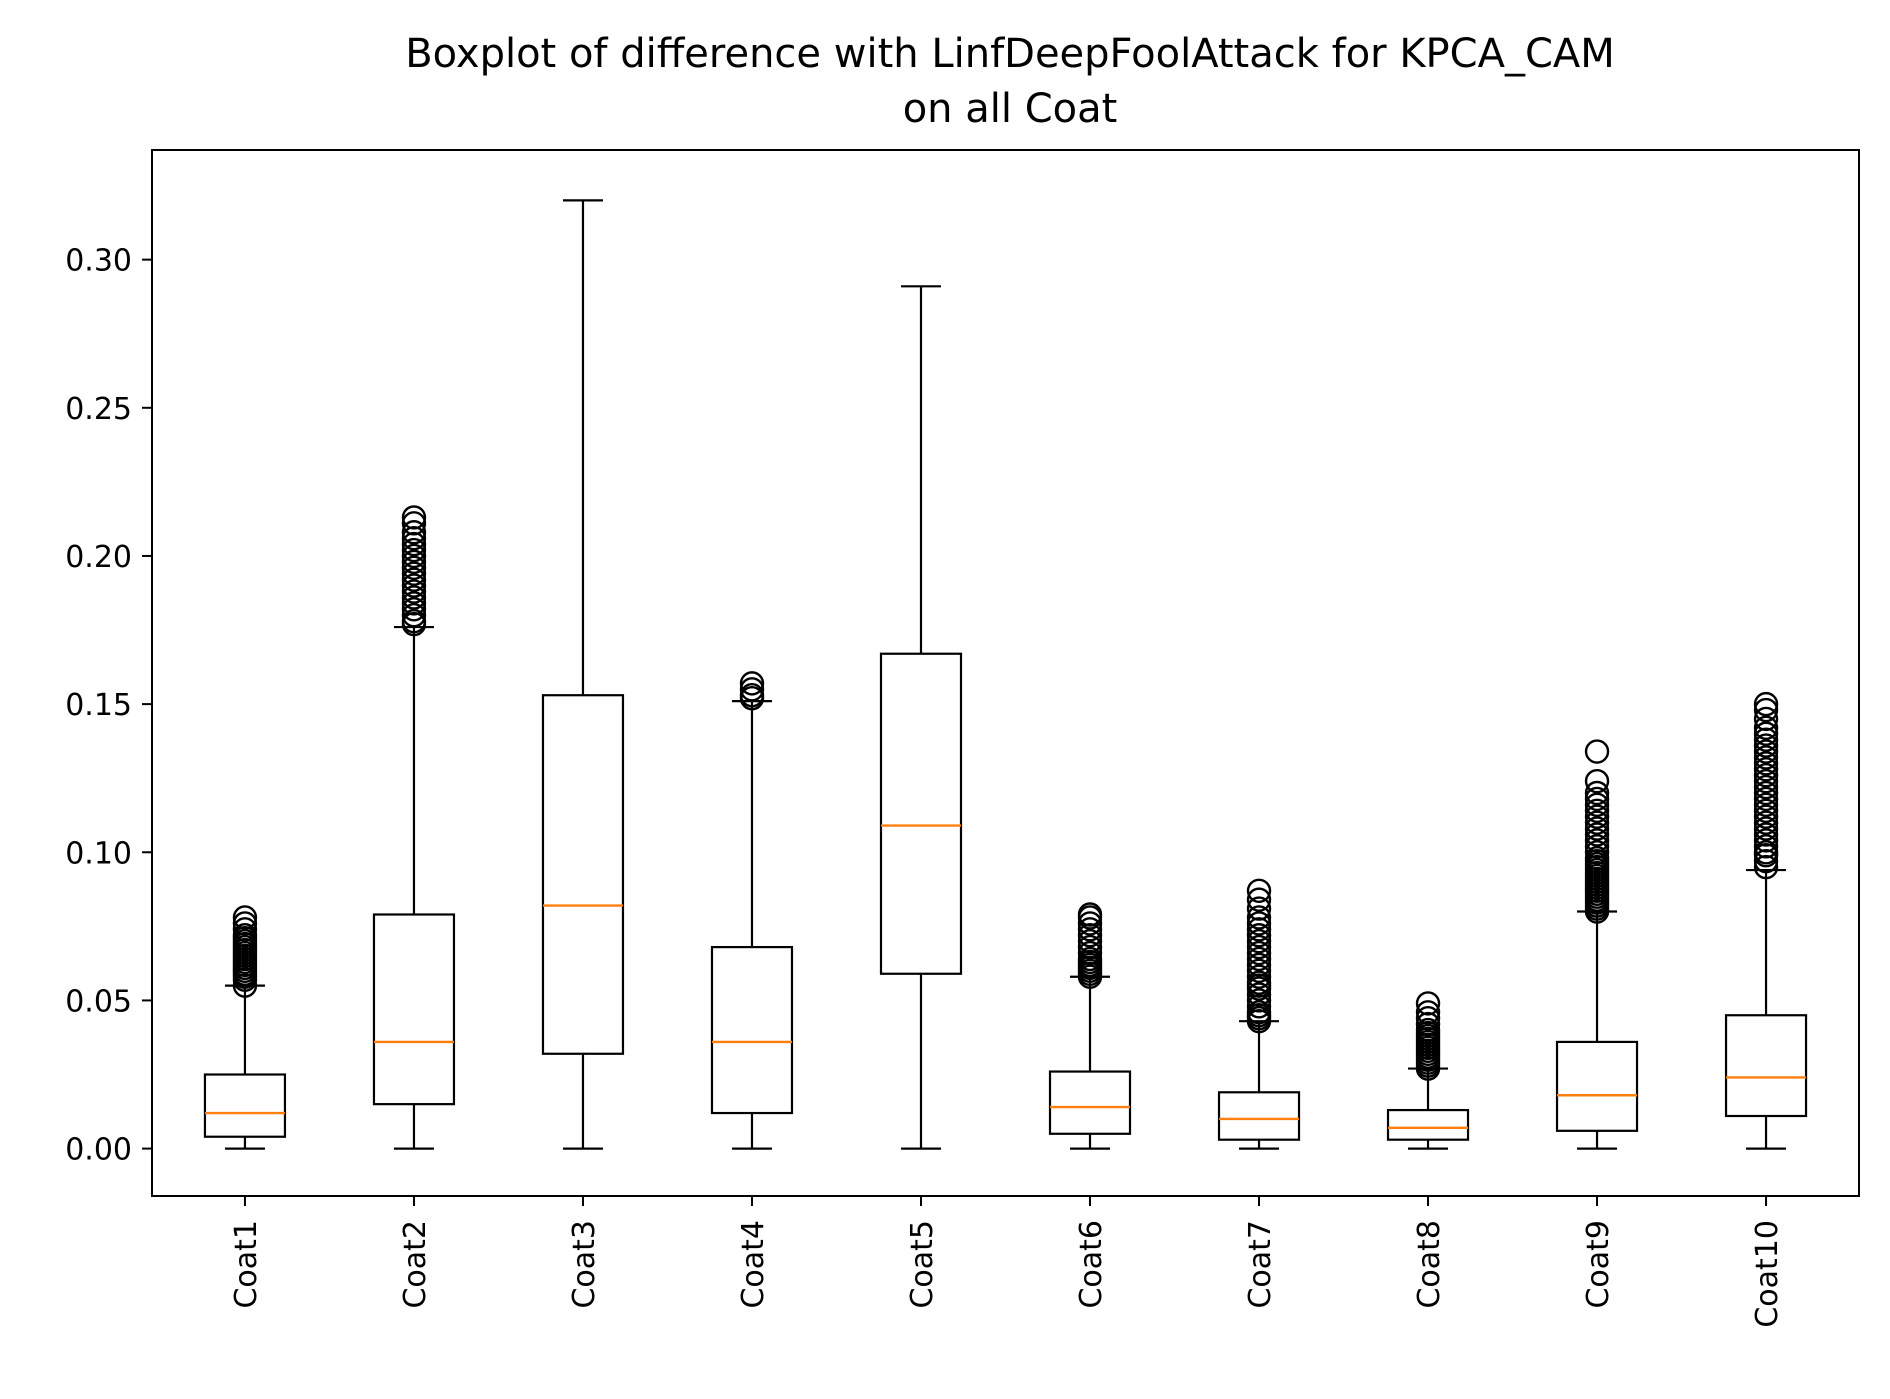 Image resolution: width=1890 pixels, height=1399 pixels. What do you see at coordinates (98, 409) in the screenshot?
I see `y-tick-label: 0.25` at bounding box center [98, 409].